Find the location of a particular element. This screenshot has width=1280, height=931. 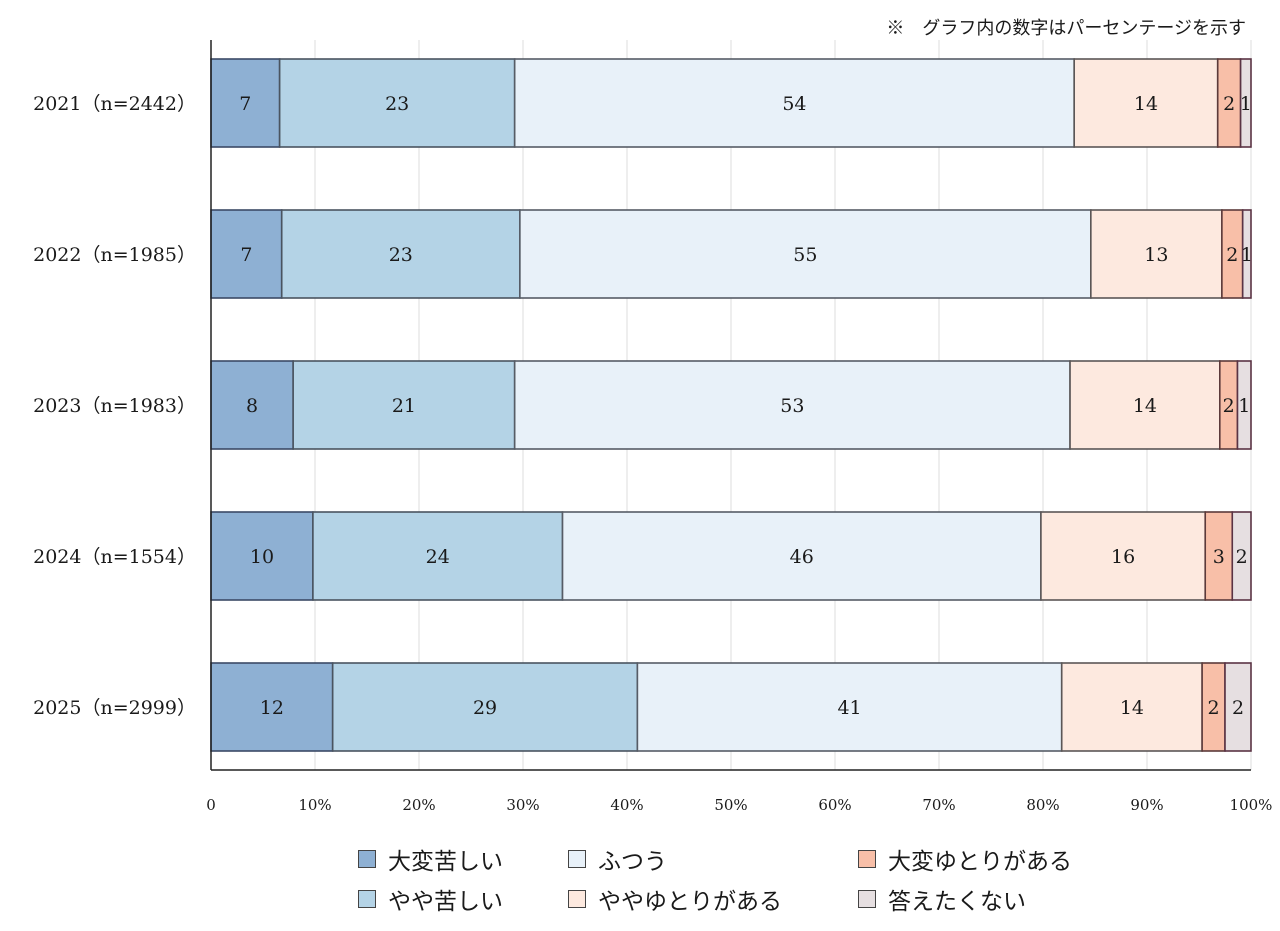

data-label: 8 is located at coordinates (252, 406).